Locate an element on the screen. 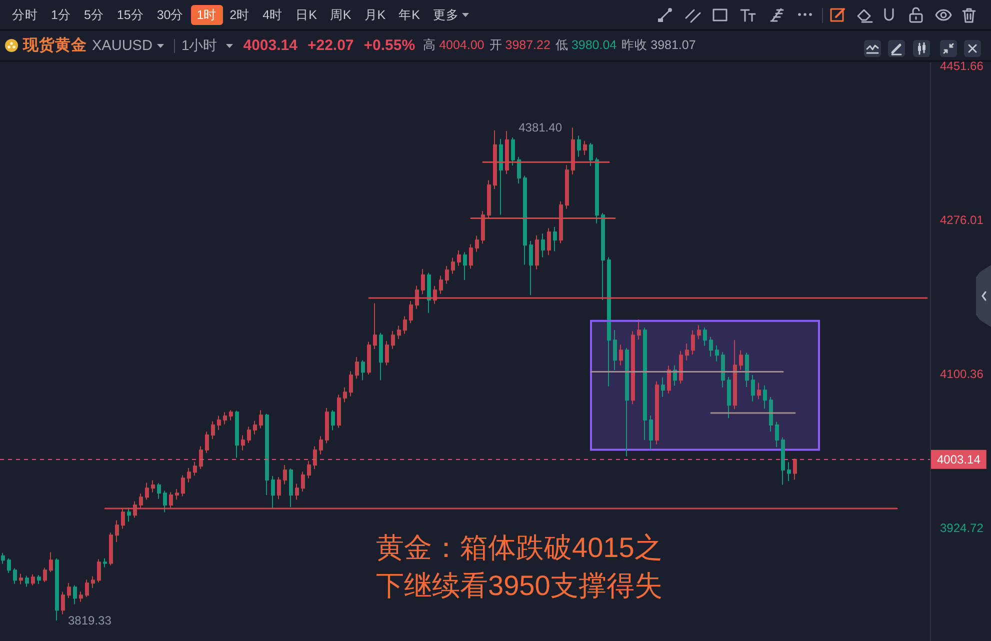 This screenshot has width=991, height=641. text: +0.55% is located at coordinates (390, 45).